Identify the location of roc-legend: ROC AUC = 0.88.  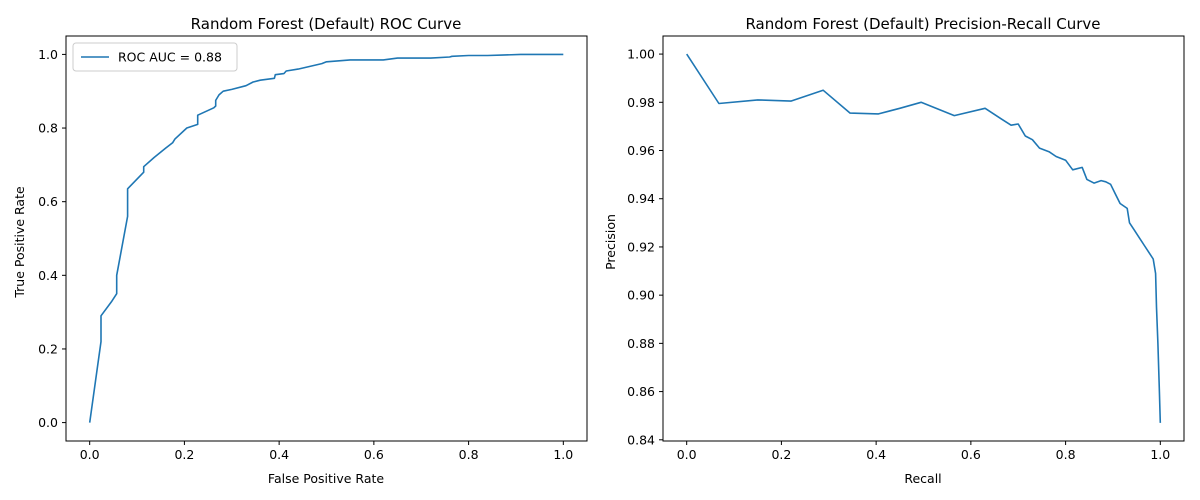
(155, 57).